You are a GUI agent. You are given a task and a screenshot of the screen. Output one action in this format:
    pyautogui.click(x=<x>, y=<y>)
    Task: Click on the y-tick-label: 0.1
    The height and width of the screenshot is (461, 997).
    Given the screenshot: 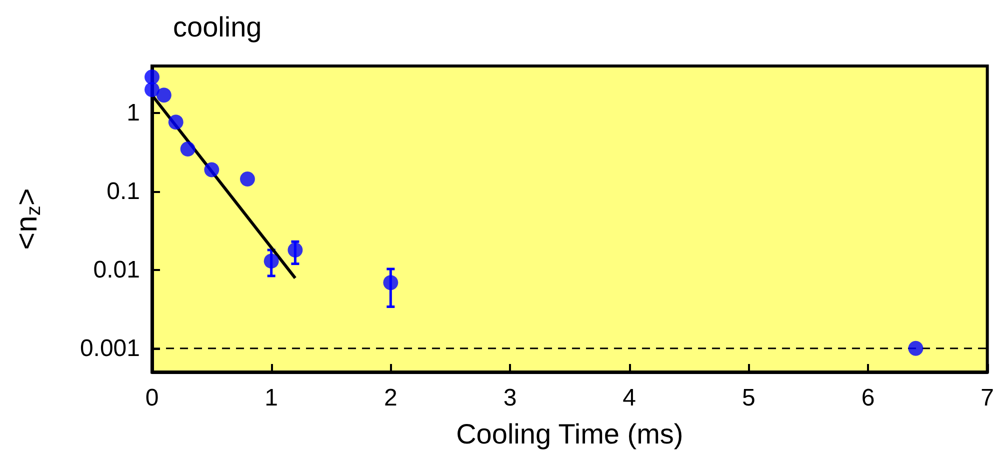 What is the action you would take?
    pyautogui.click(x=123, y=192)
    